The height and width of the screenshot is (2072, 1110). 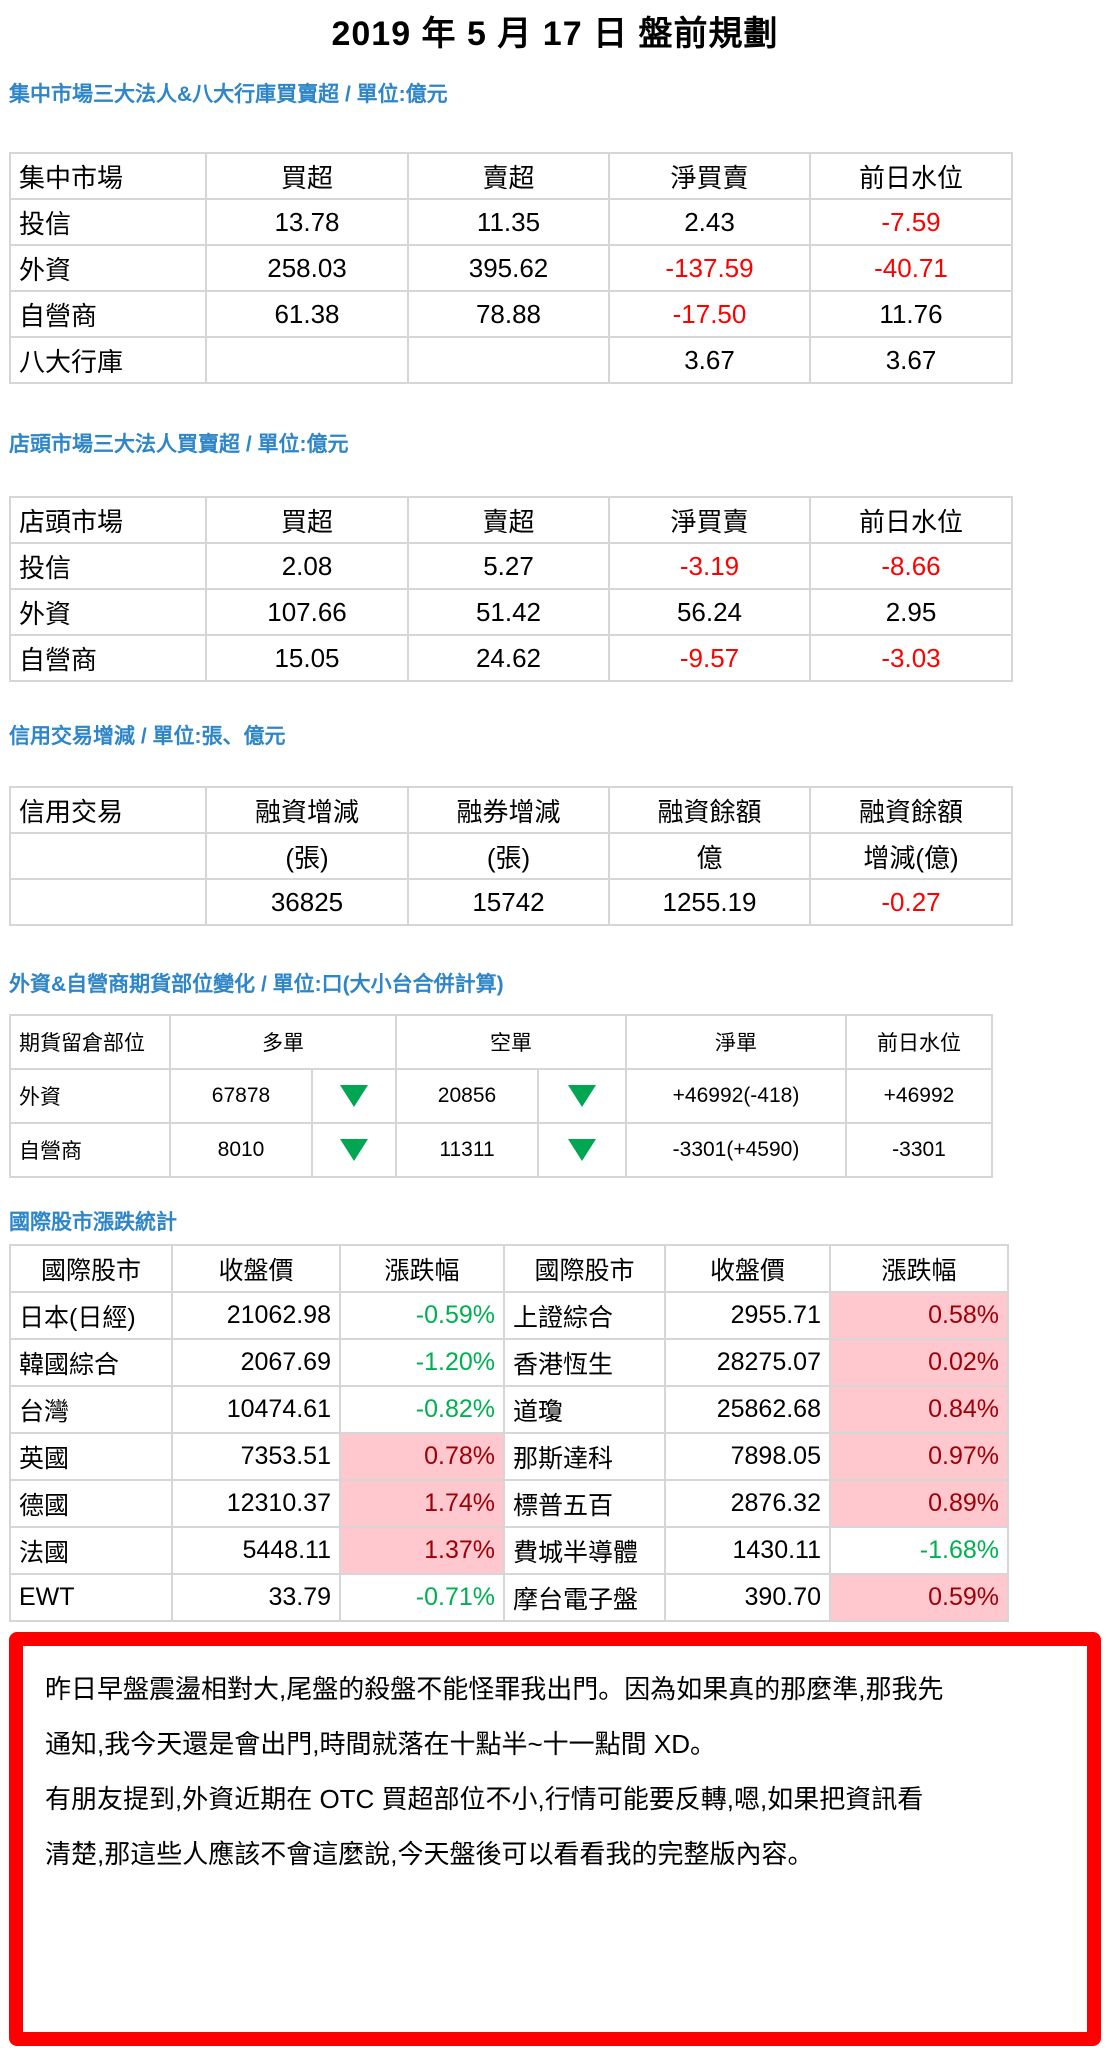 I want to click on header-cell: 淨單, so click(x=736, y=1042).